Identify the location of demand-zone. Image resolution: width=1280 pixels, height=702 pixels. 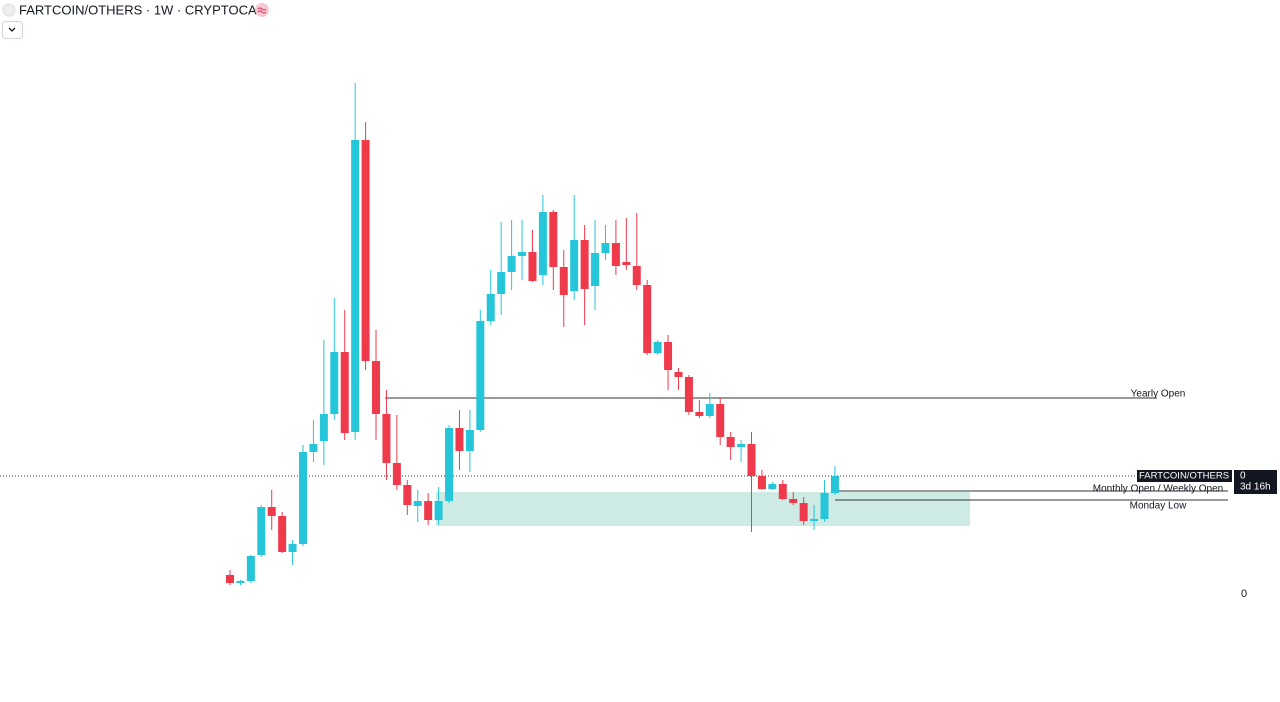
(703, 509).